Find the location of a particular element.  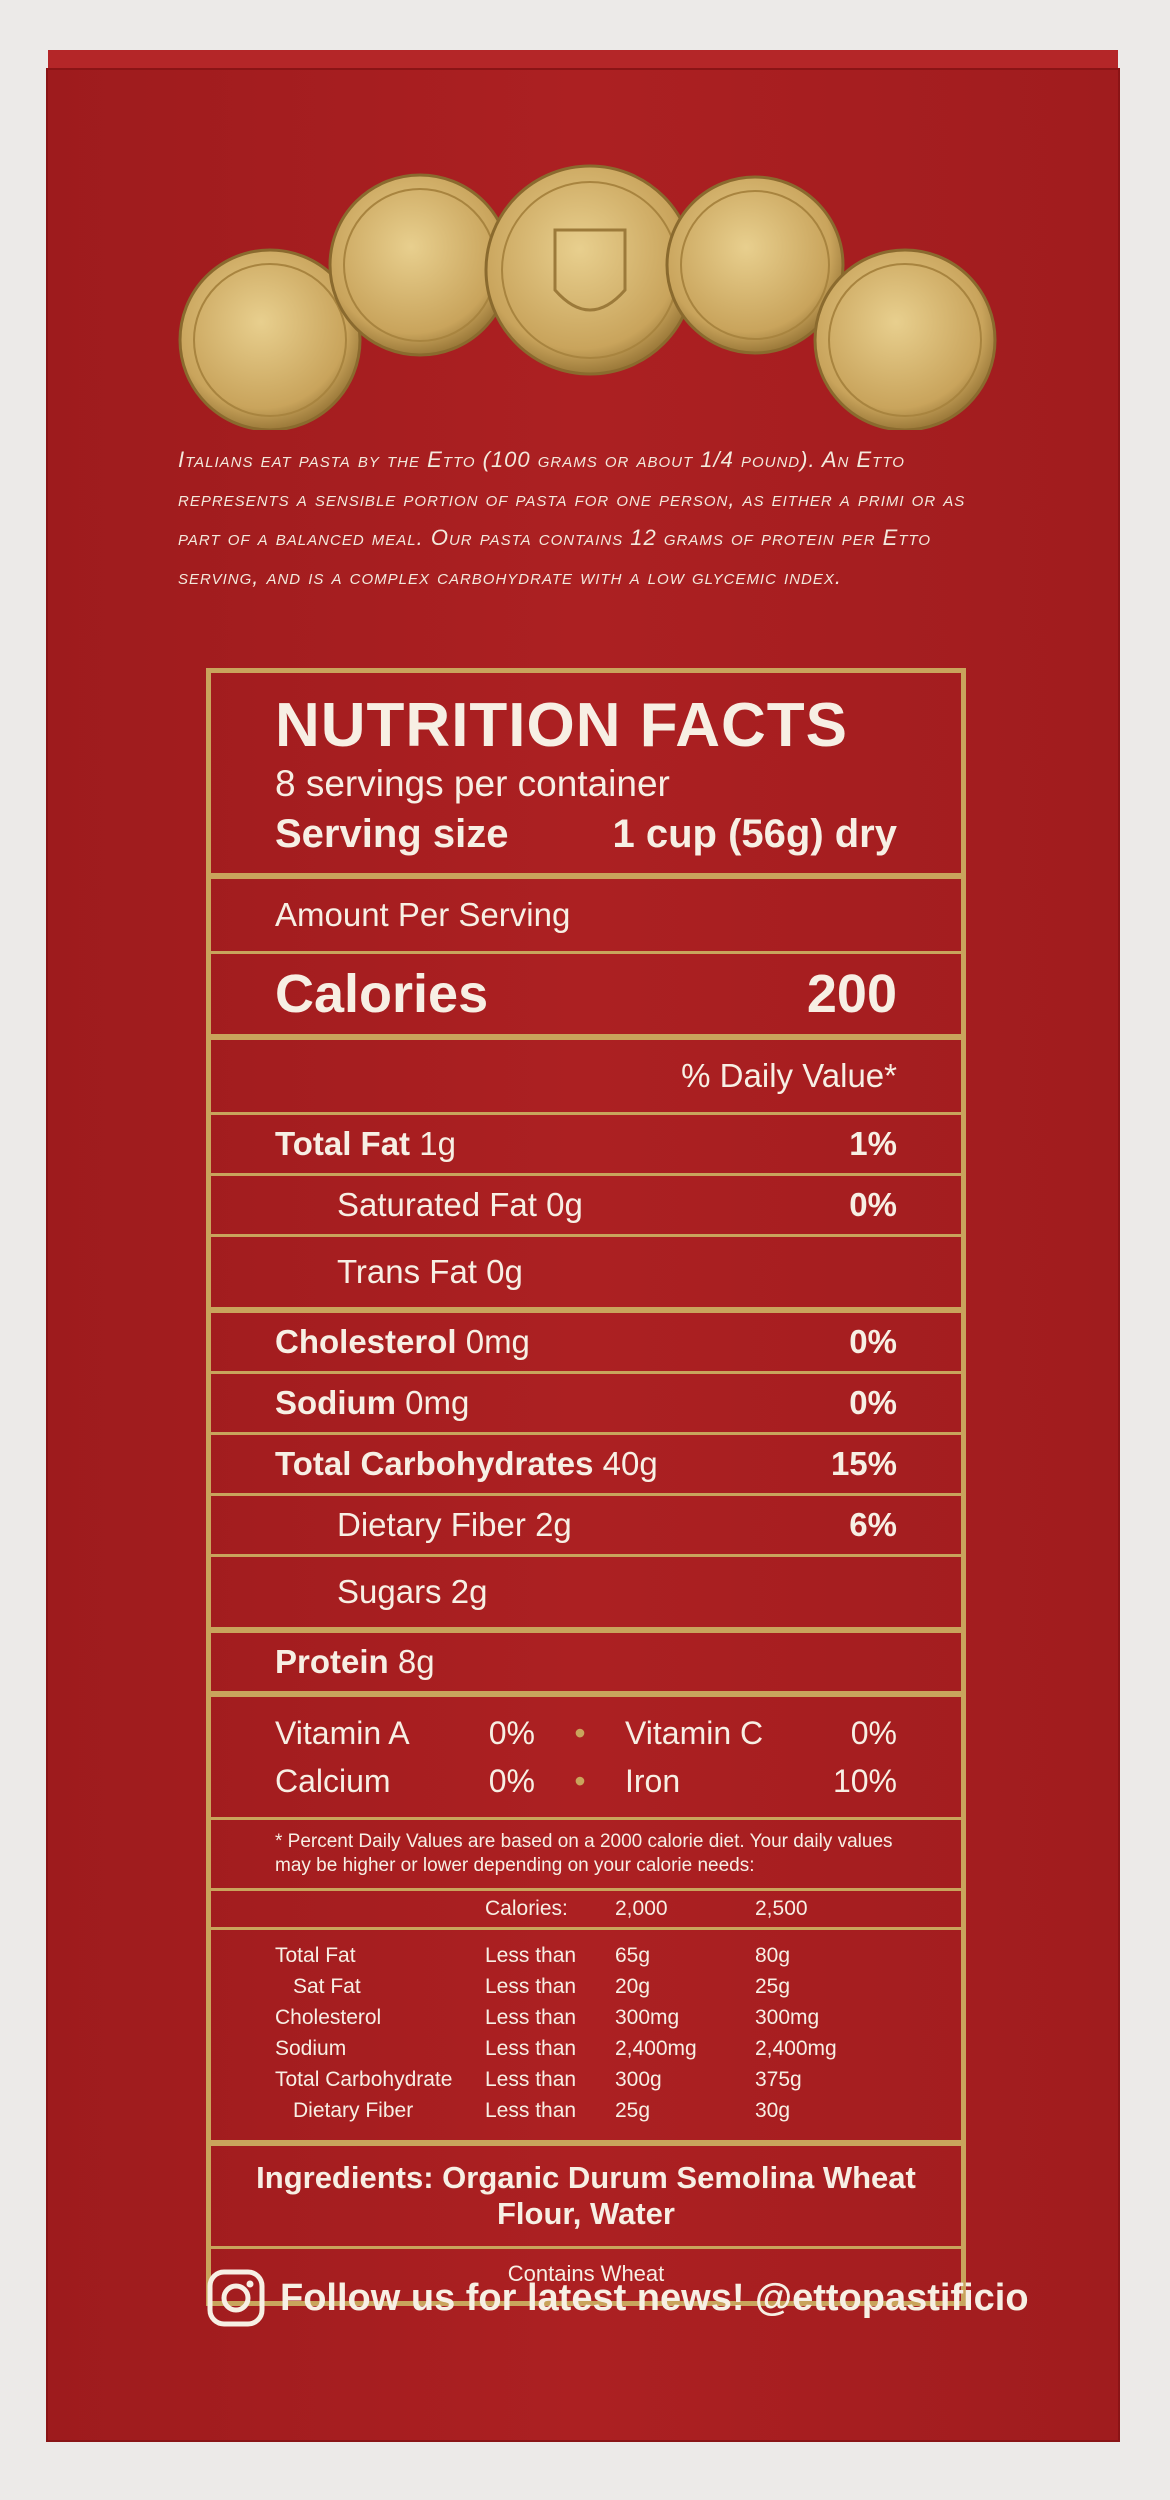

nutrient-label: Trans Fat is located at coordinates (407, 1271).